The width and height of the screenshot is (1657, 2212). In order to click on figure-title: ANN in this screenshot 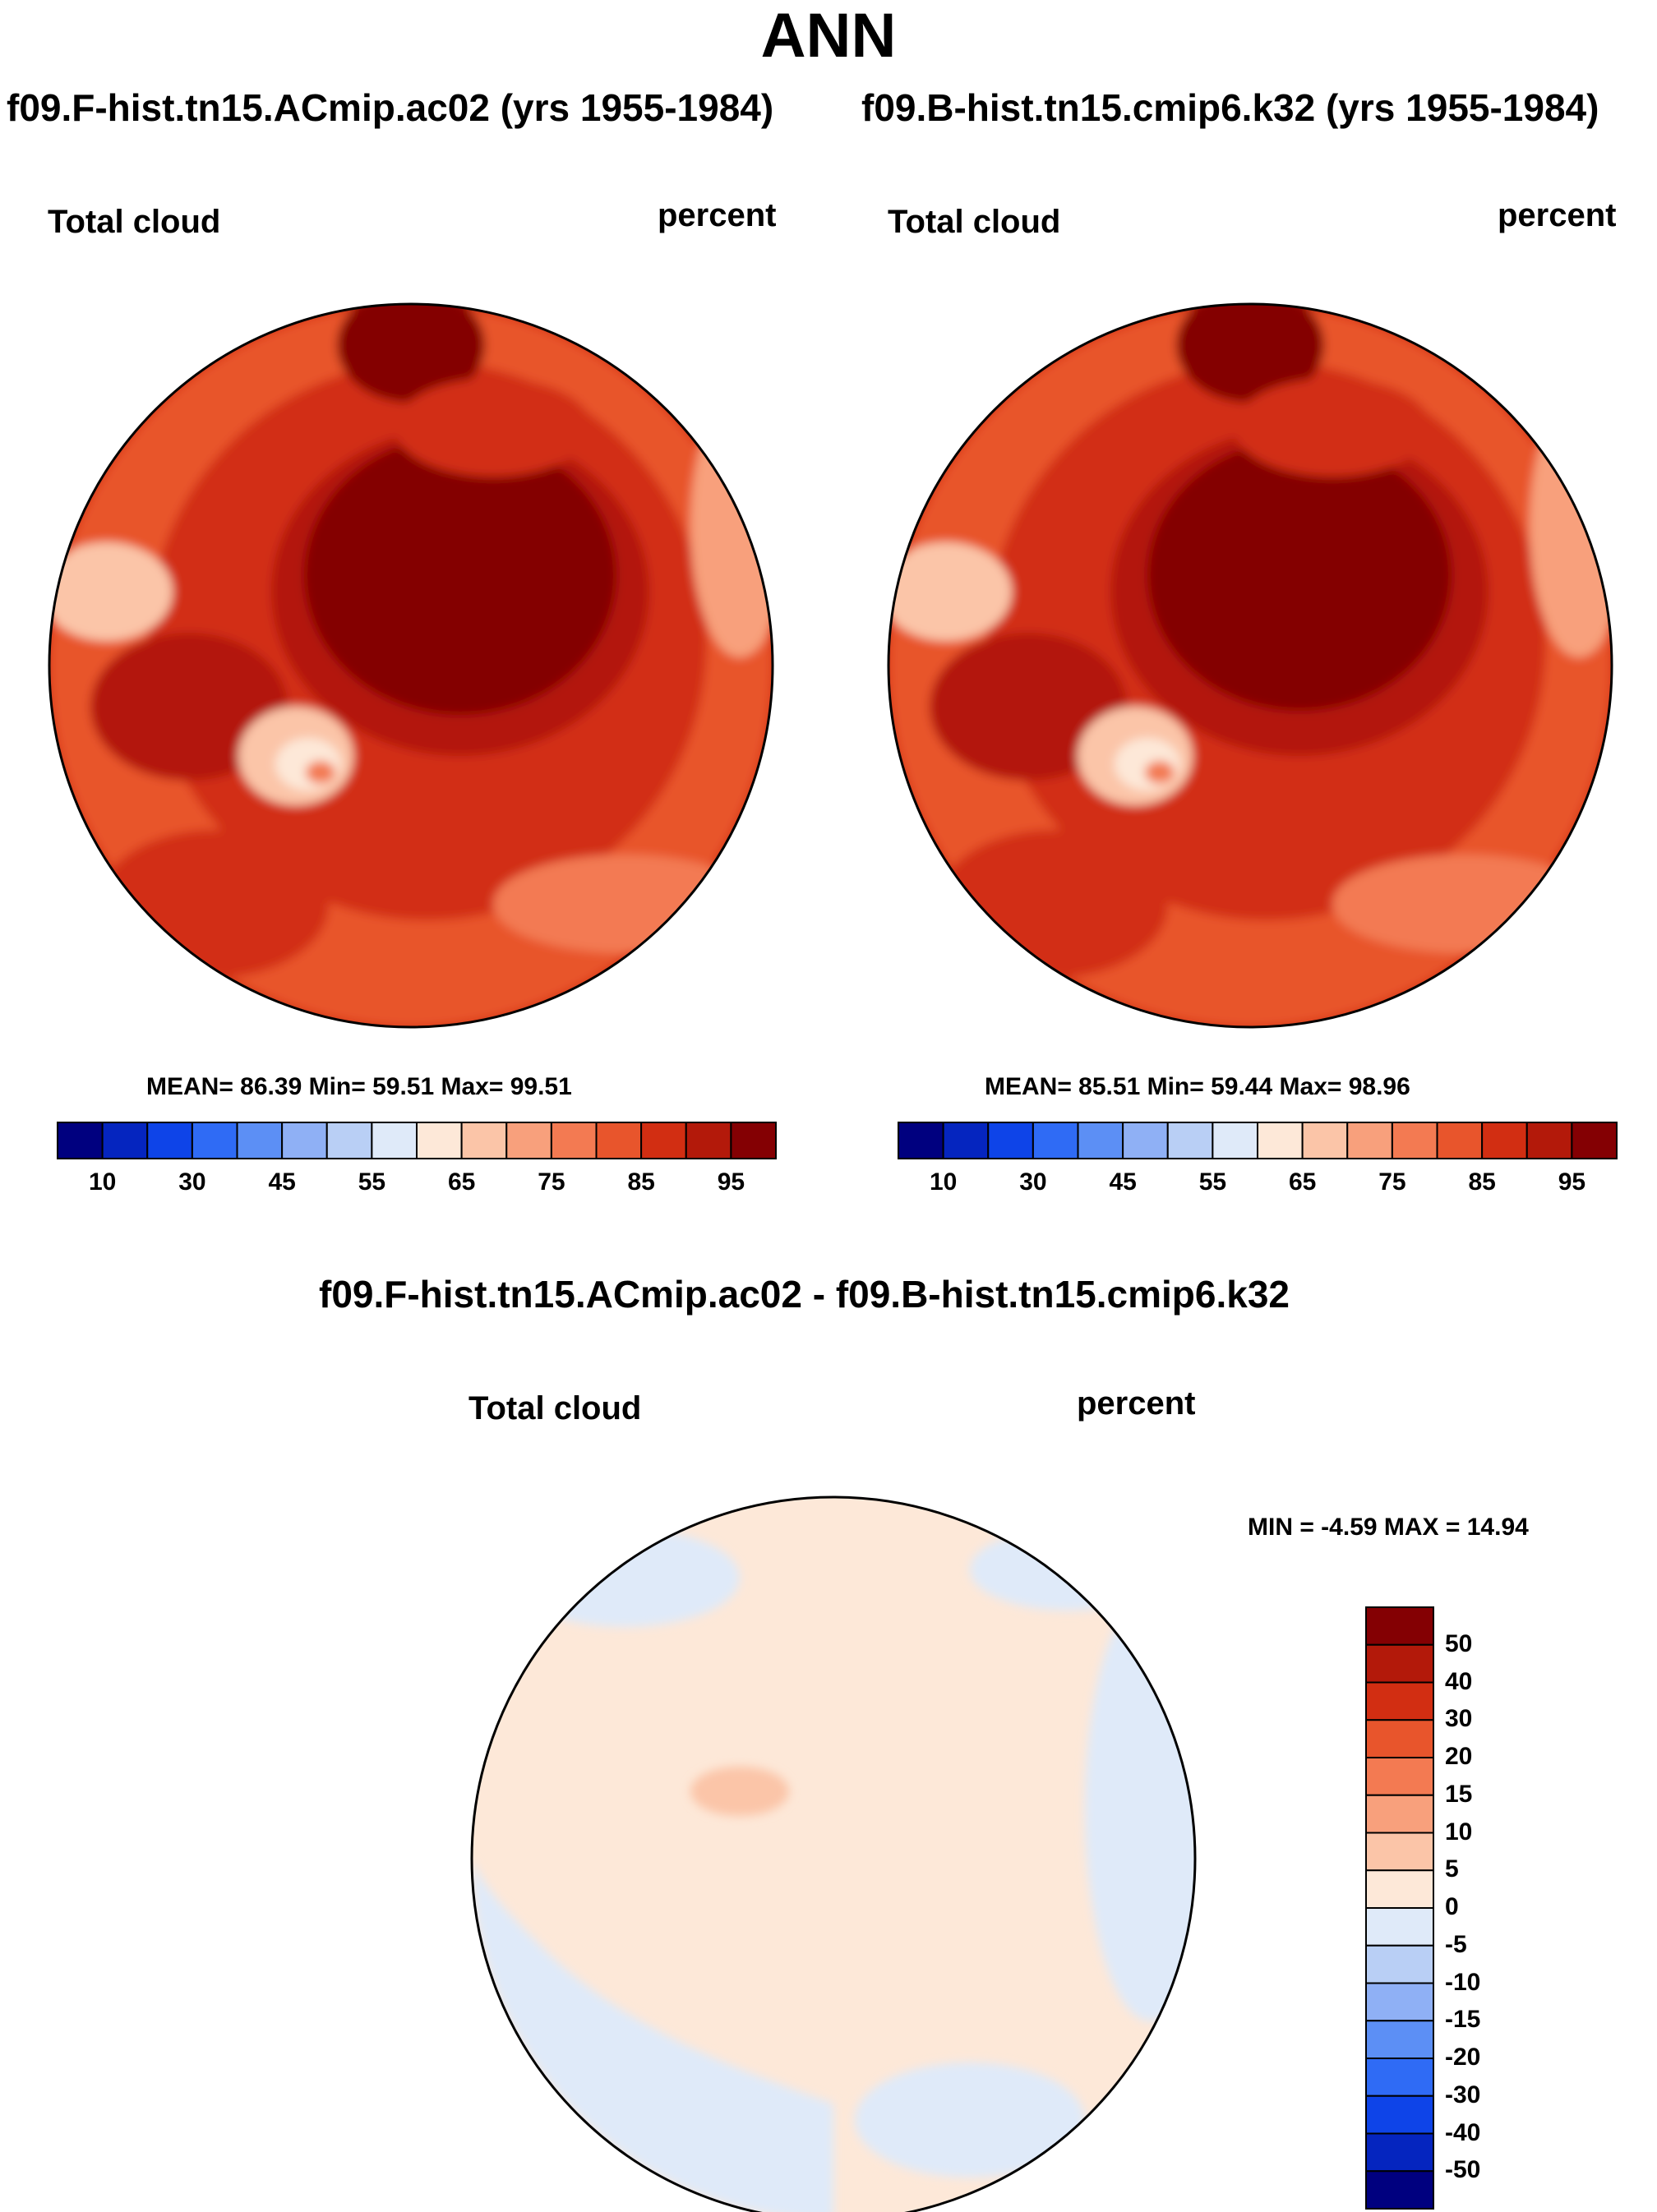, I will do `click(828, 36)`.